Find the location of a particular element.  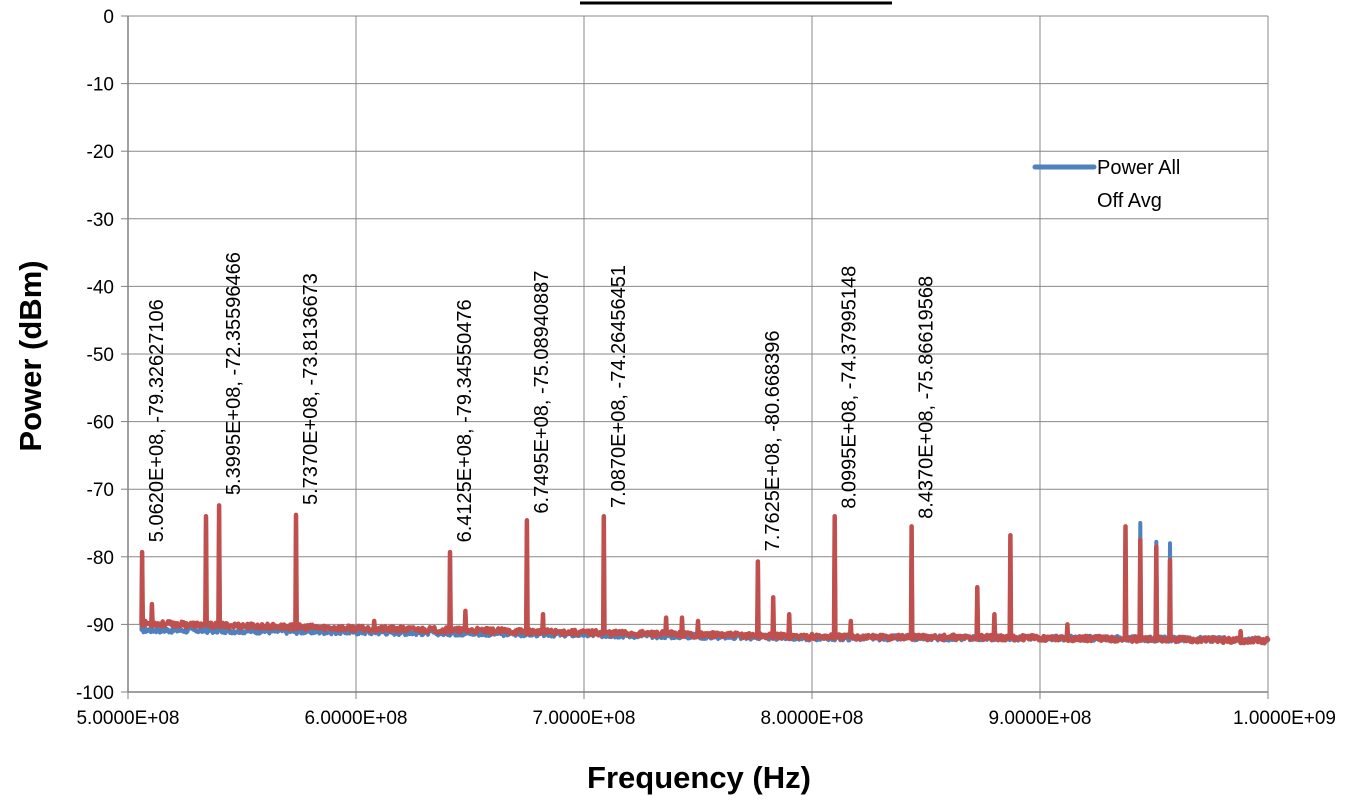

legend-label-line2: Off Avg is located at coordinates (1129, 201).